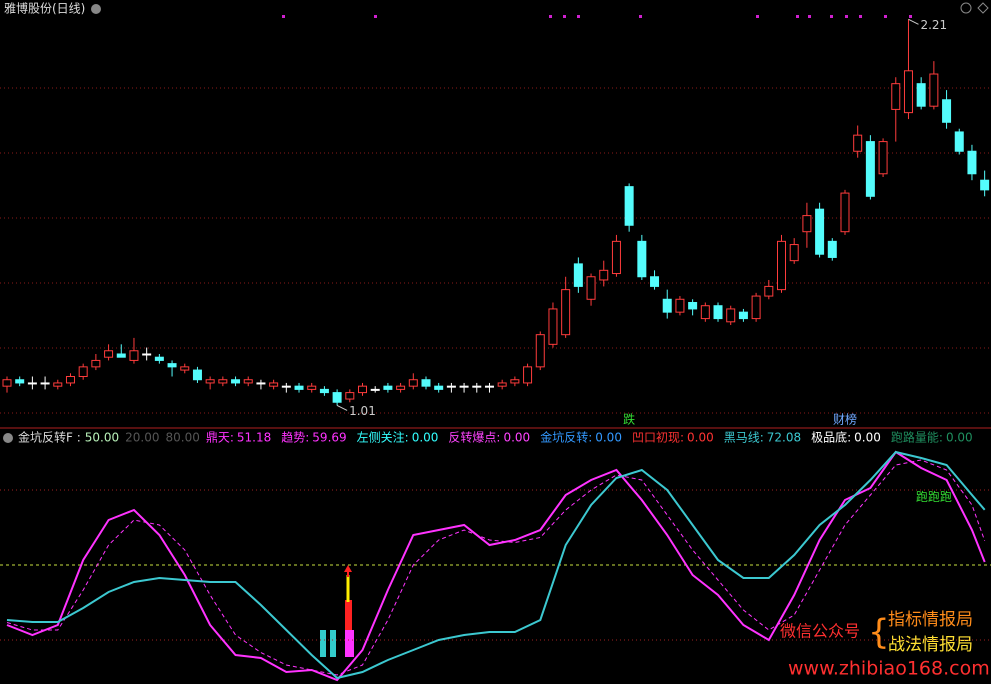  What do you see at coordinates (845, 419) in the screenshot?
I see `marker-label: 财榜` at bounding box center [845, 419].